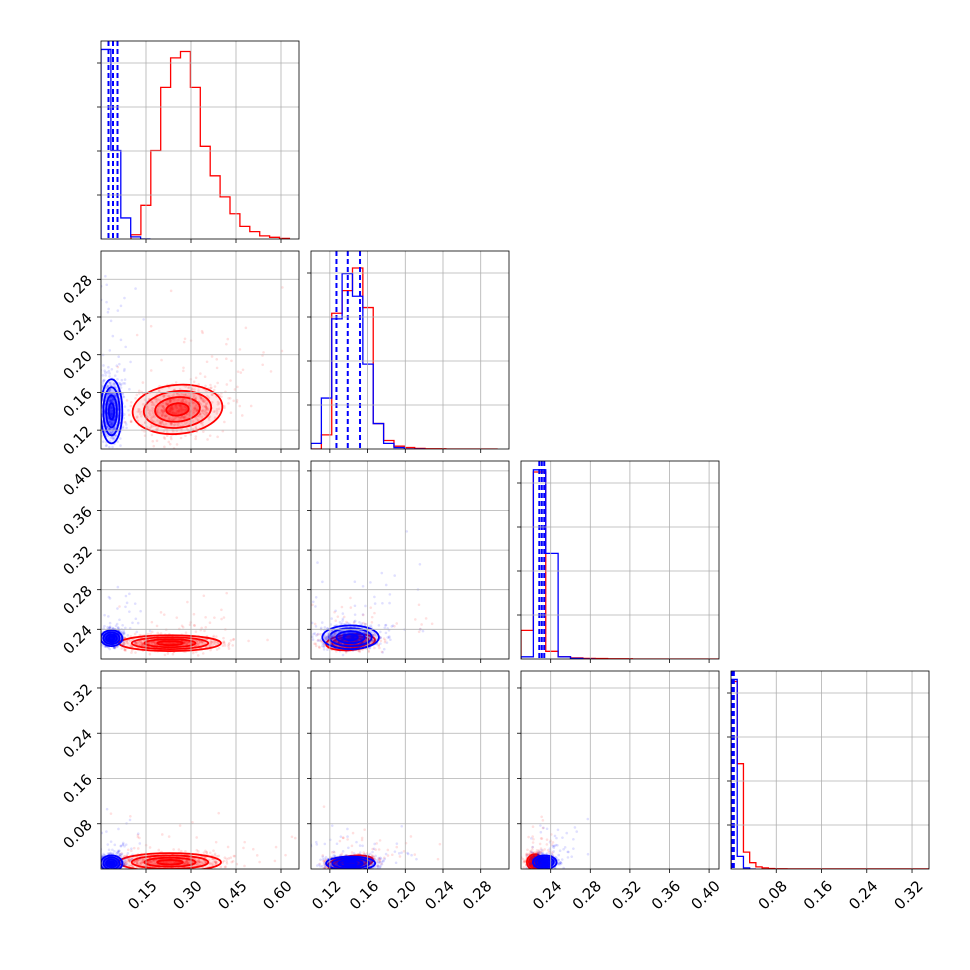 The image size is (970, 970). What do you see at coordinates (77, 639) in the screenshot?
I see `y-tick-label: 0.24` at bounding box center [77, 639].